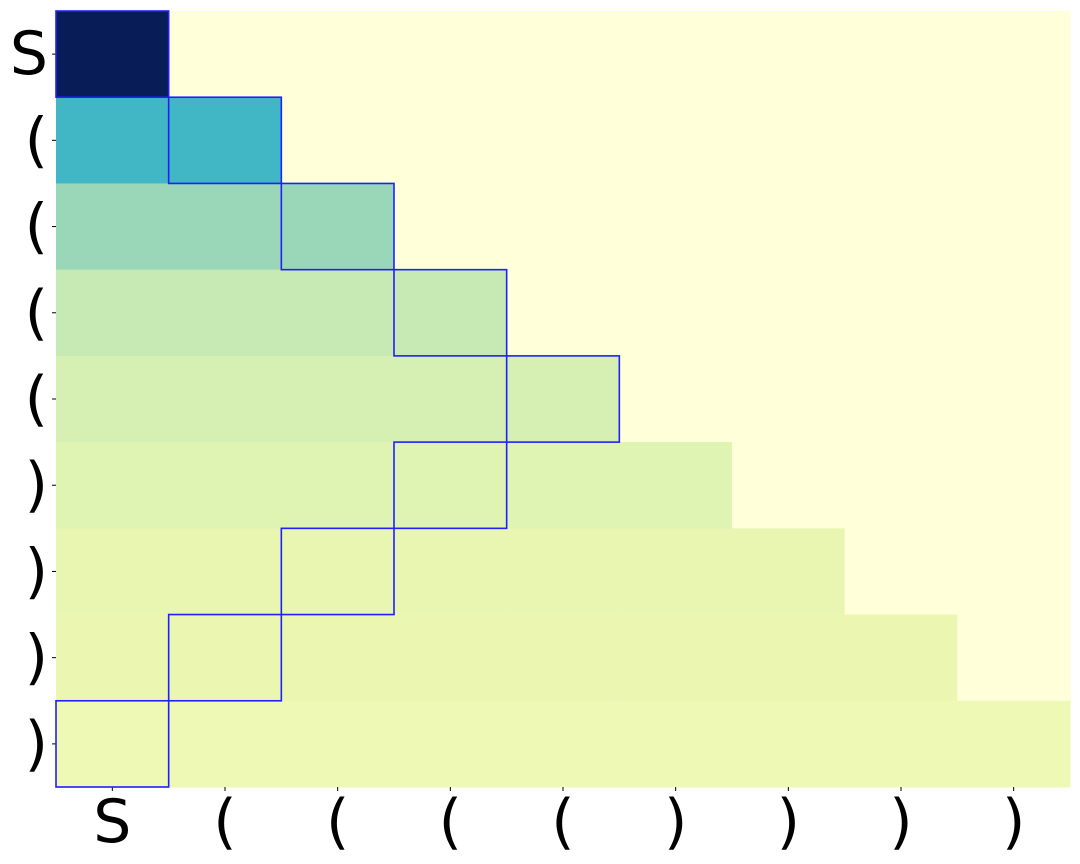 The width and height of the screenshot is (1080, 864). What do you see at coordinates (36, 485) in the screenshot?
I see `y-tick-label-5: )` at bounding box center [36, 485].